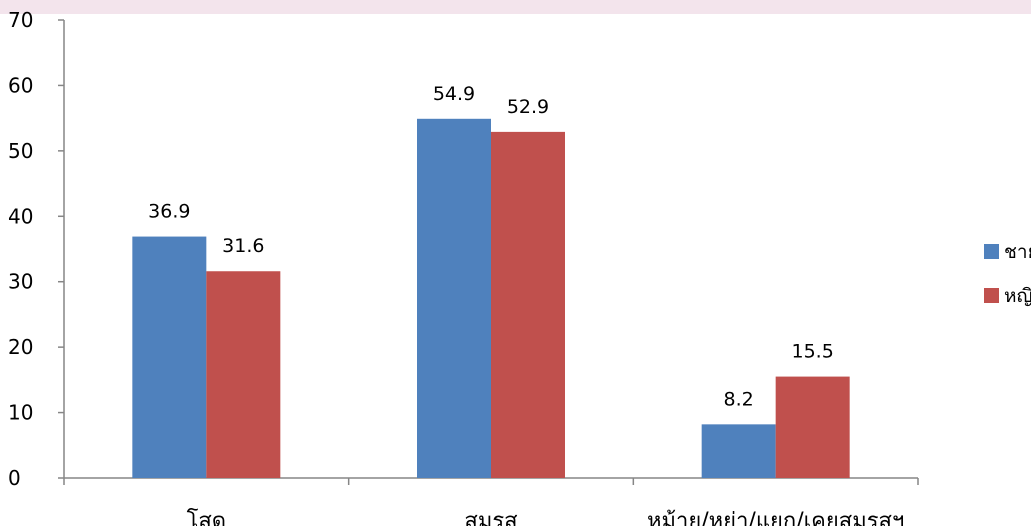  Describe the element at coordinates (739, 399) in the screenshot. I see `data-label: 8.2` at that location.